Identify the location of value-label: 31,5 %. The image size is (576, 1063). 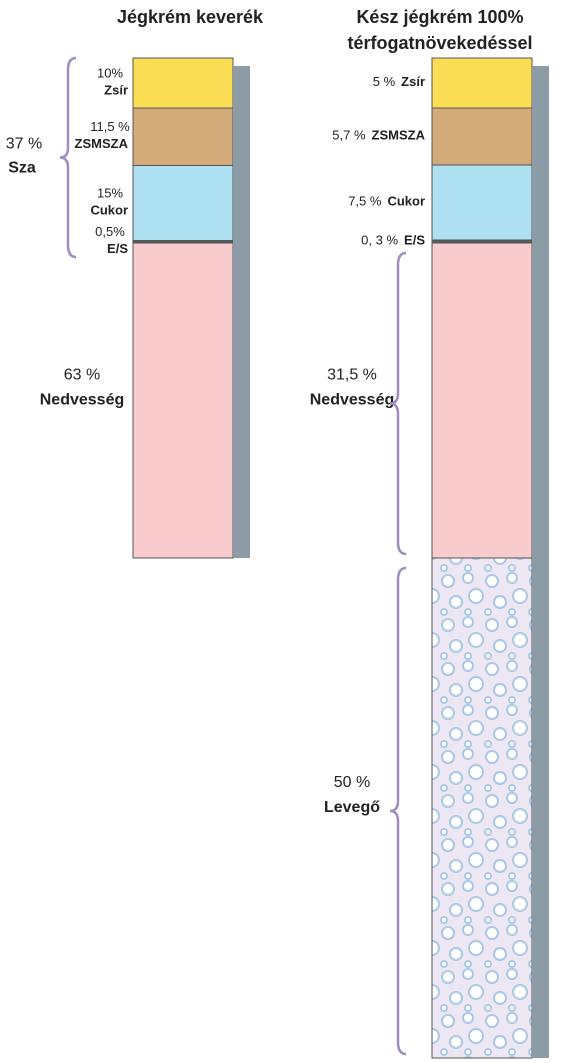
(352, 375).